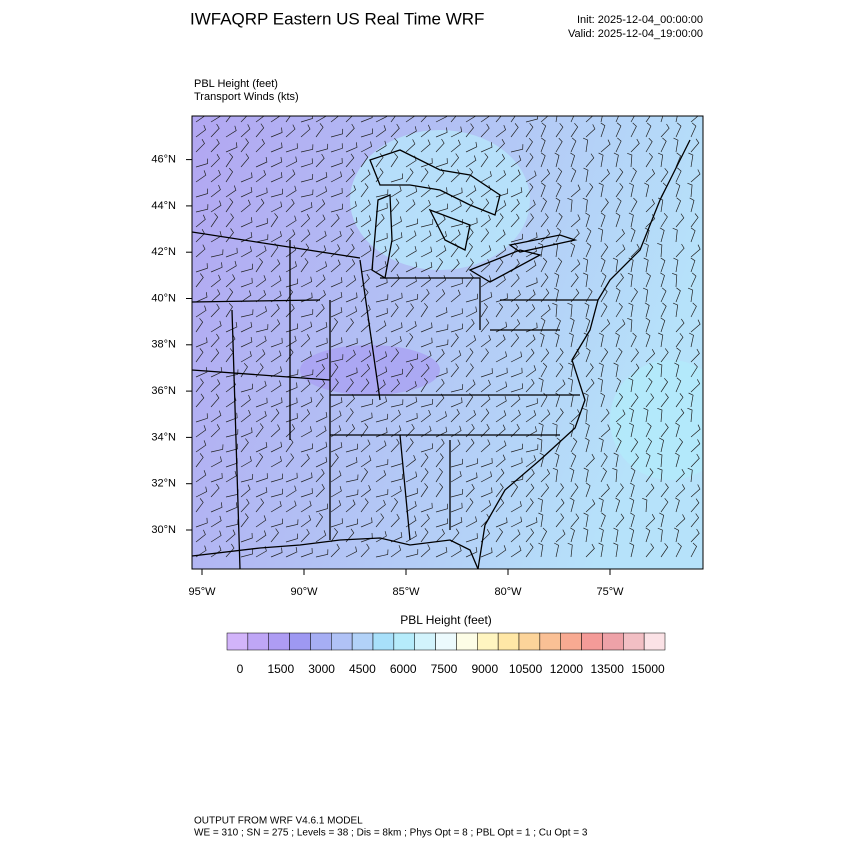 This screenshot has height=850, width=850. I want to click on colorbar-tick-label: 4500, so click(362, 669).